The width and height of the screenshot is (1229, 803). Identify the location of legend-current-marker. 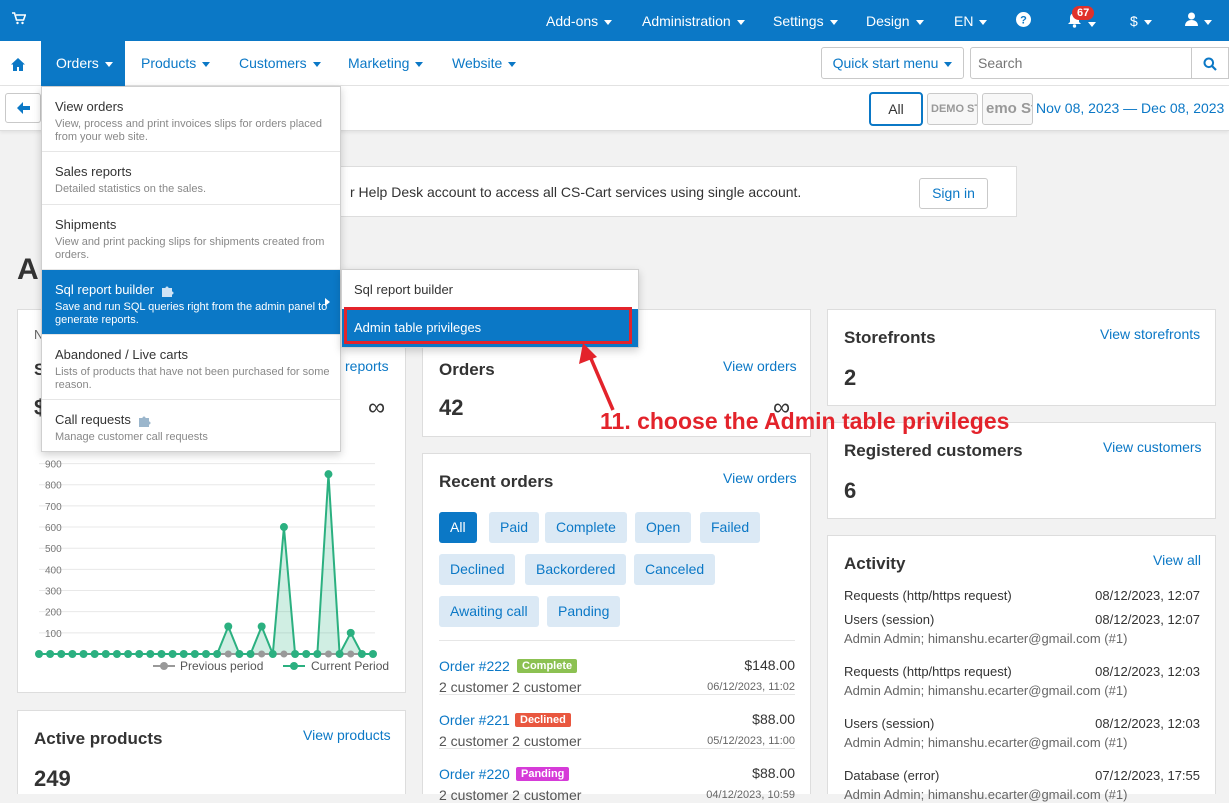
(294, 666).